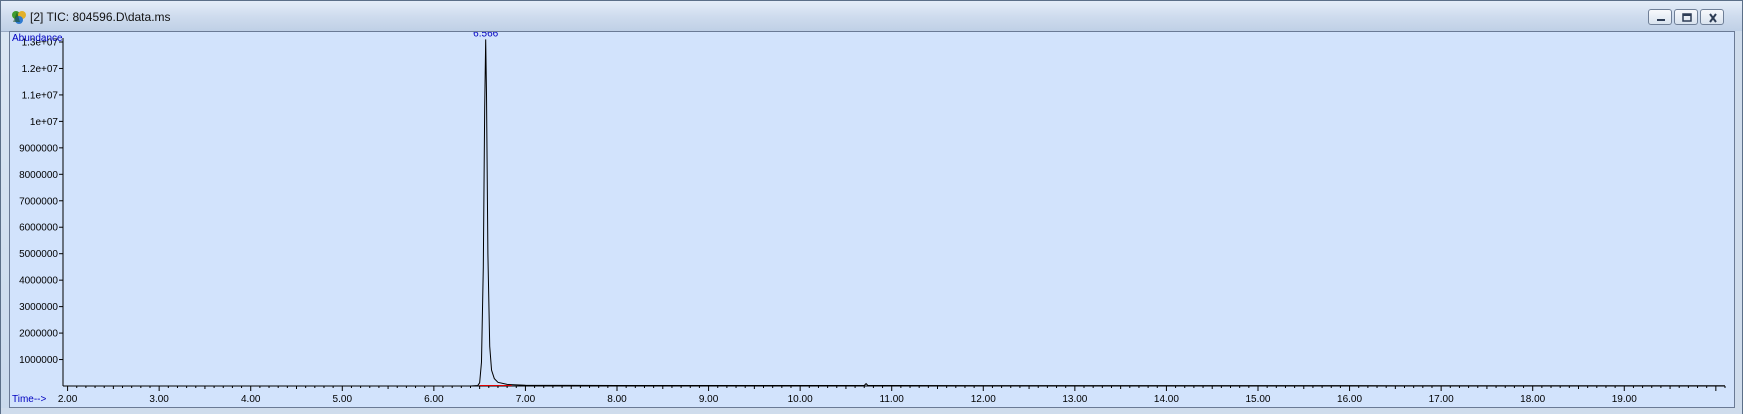 Image resolution: width=1743 pixels, height=414 pixels. What do you see at coordinates (38, 201) in the screenshot?
I see `y-tick-label: 7000000` at bounding box center [38, 201].